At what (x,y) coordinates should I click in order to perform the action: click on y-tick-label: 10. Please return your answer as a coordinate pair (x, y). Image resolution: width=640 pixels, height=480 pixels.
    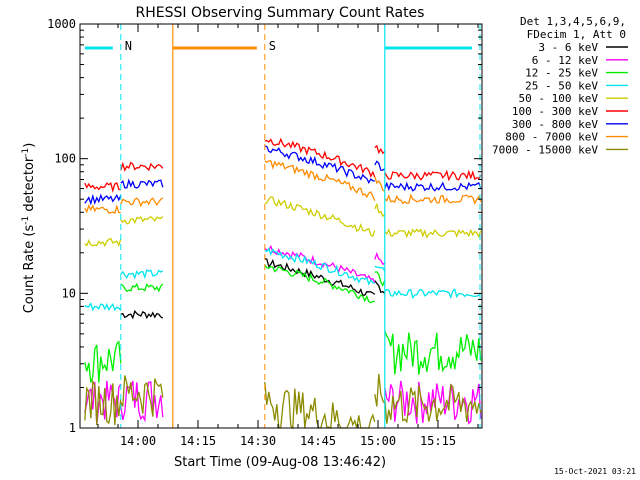
    Looking at the image, I should click on (69, 293).